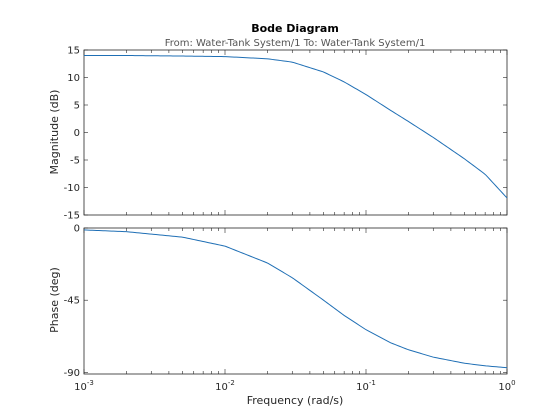 The height and width of the screenshot is (420, 560). What do you see at coordinates (75, 161) in the screenshot?
I see `magnitude-ytick-label: -5` at bounding box center [75, 161].